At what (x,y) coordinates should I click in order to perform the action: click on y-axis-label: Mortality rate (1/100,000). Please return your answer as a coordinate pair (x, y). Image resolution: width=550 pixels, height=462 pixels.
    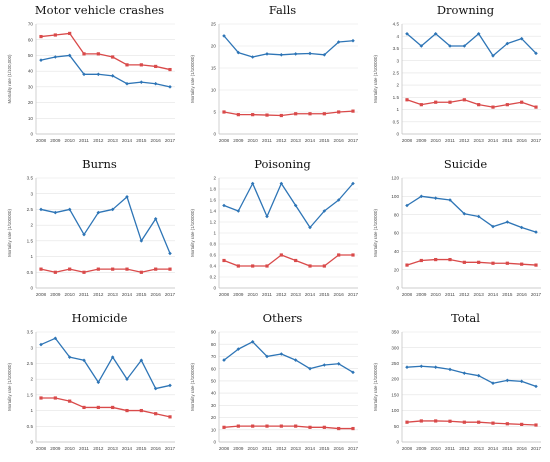
    Looking at the image, I should click on (9, 79).